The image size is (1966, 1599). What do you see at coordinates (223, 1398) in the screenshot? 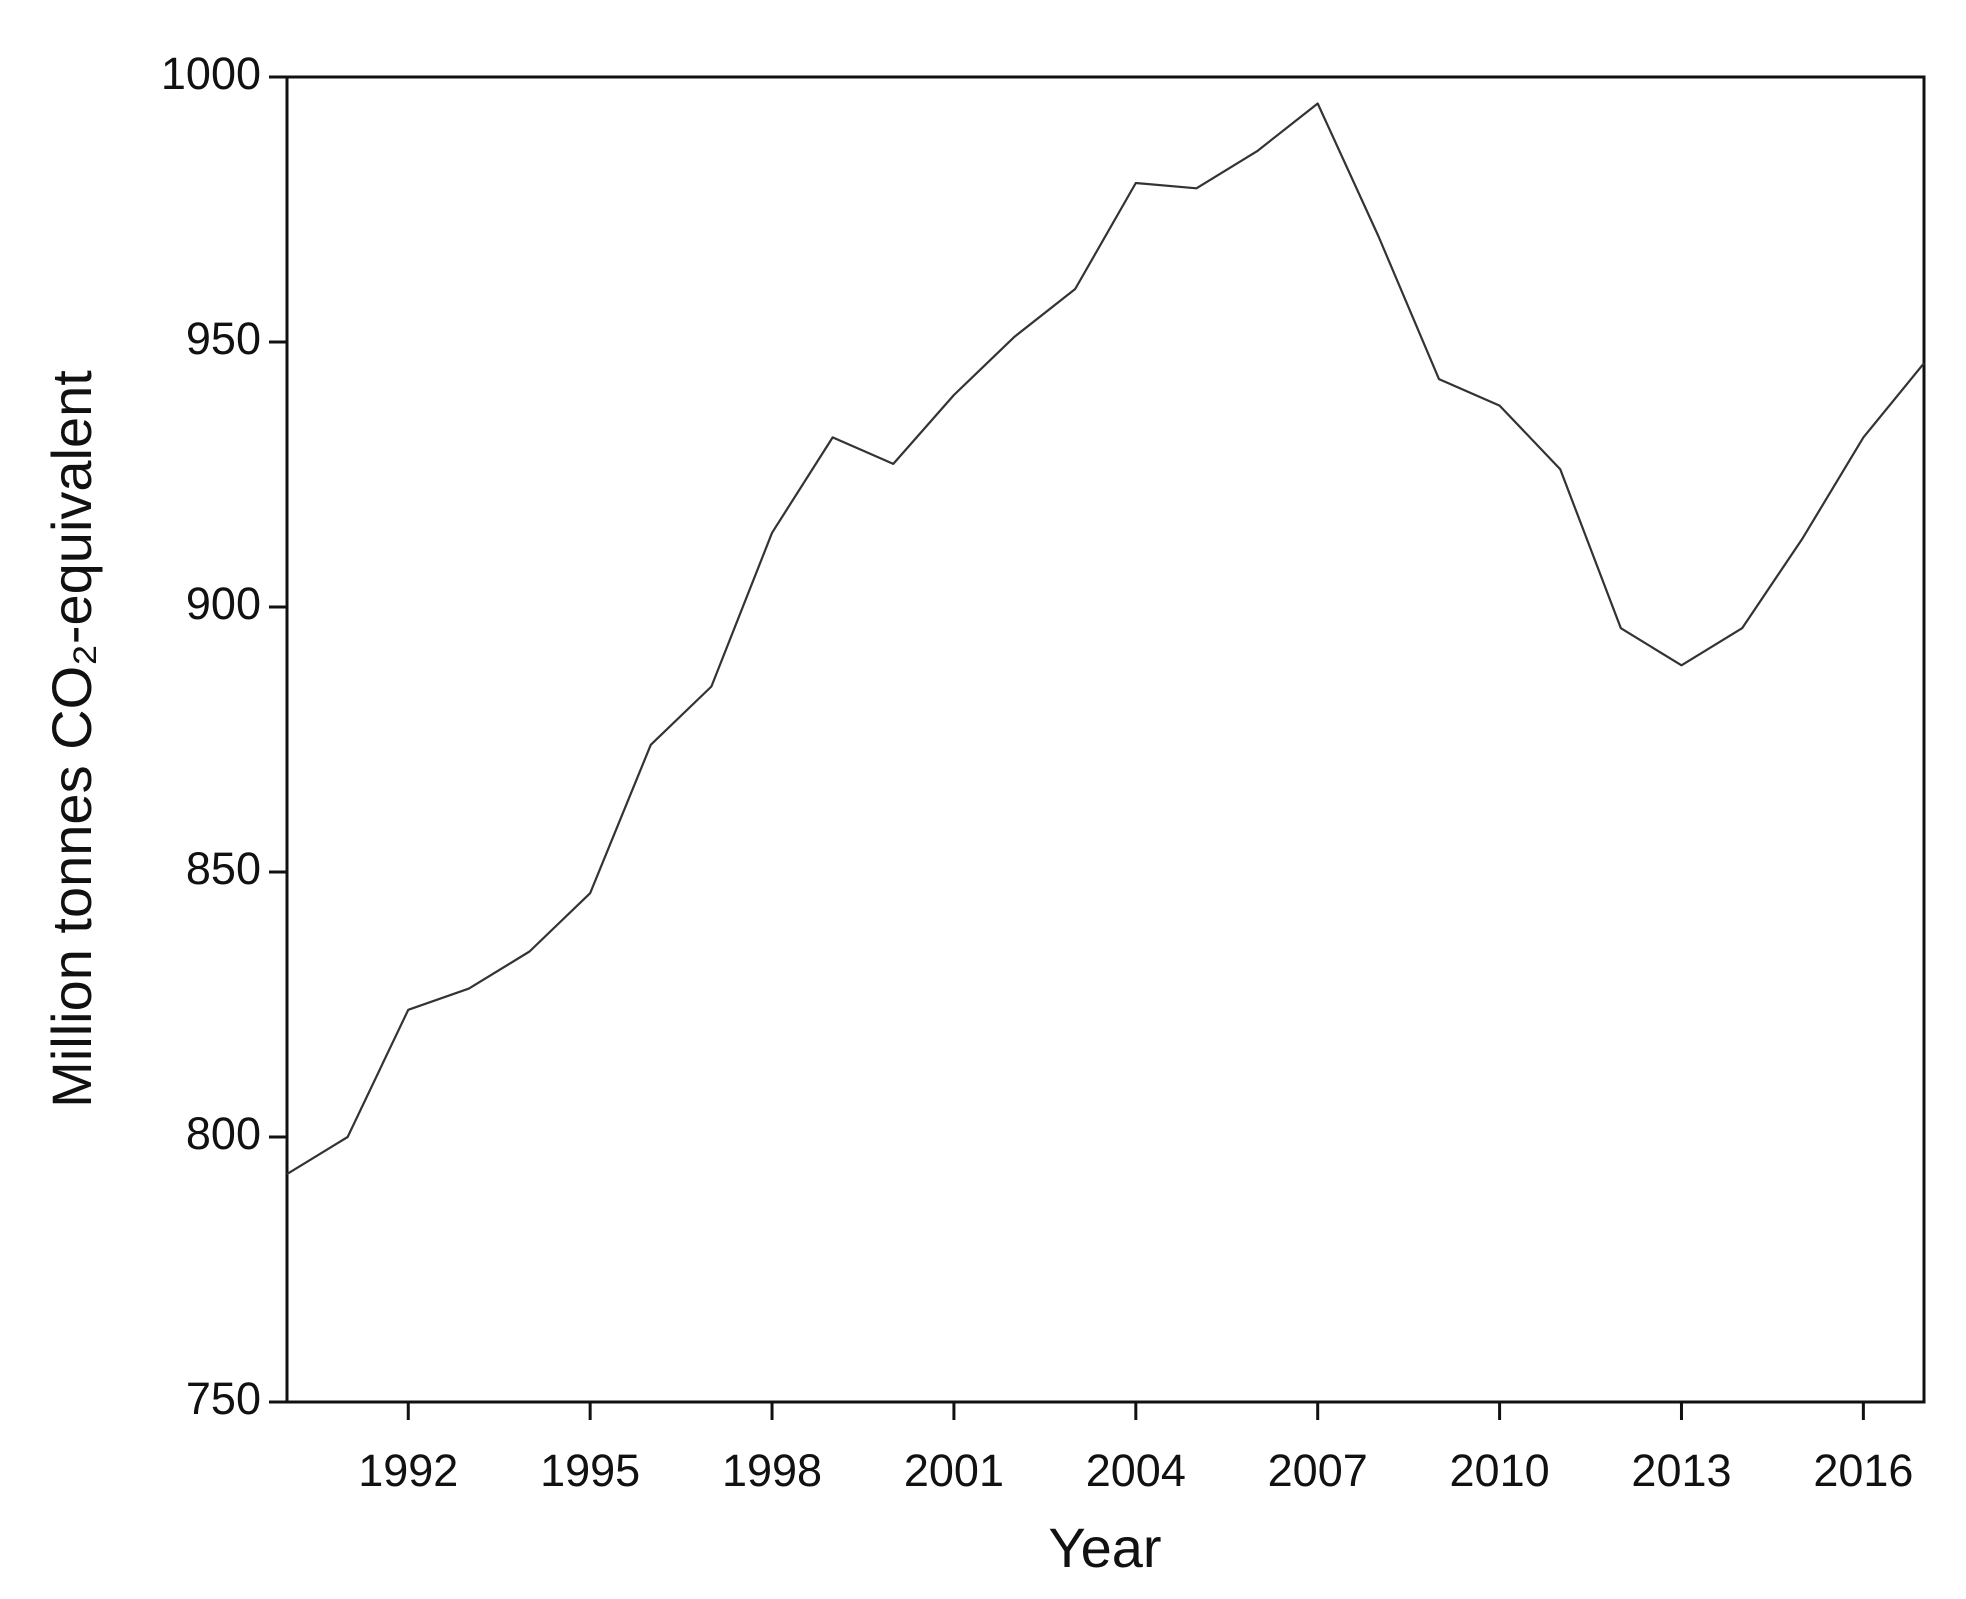
I see `y-tick-label: 750` at bounding box center [223, 1398].